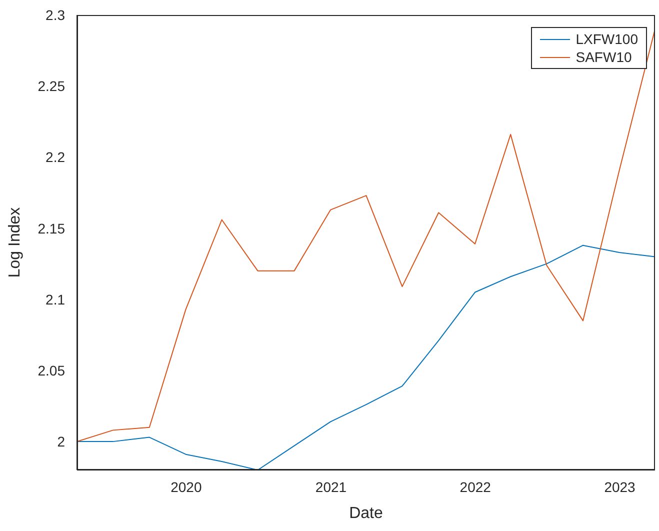 This screenshot has width=659, height=531. Describe the element at coordinates (56, 299) in the screenshot. I see `y-tick-label: 2.1` at that location.